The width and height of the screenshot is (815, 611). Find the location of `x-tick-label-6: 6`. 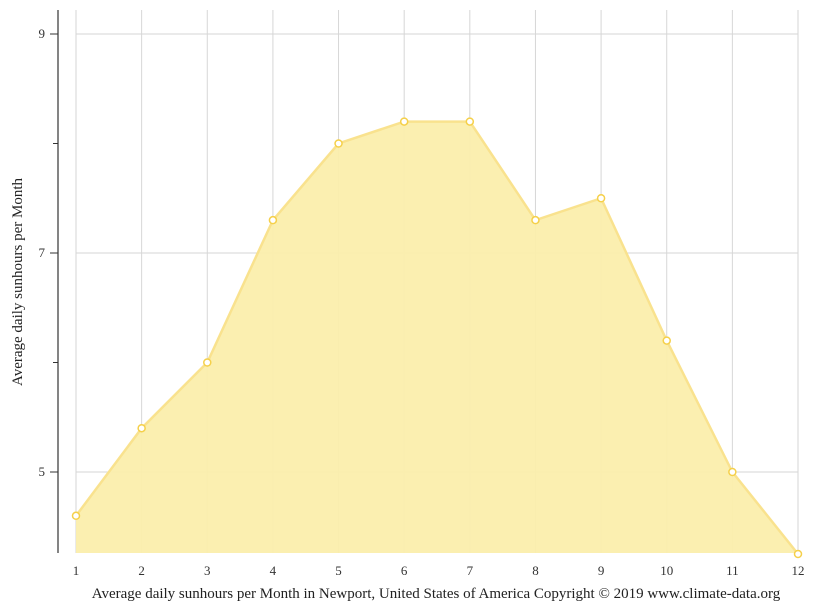

x-tick-label-6: 6 is located at coordinates (404, 570).